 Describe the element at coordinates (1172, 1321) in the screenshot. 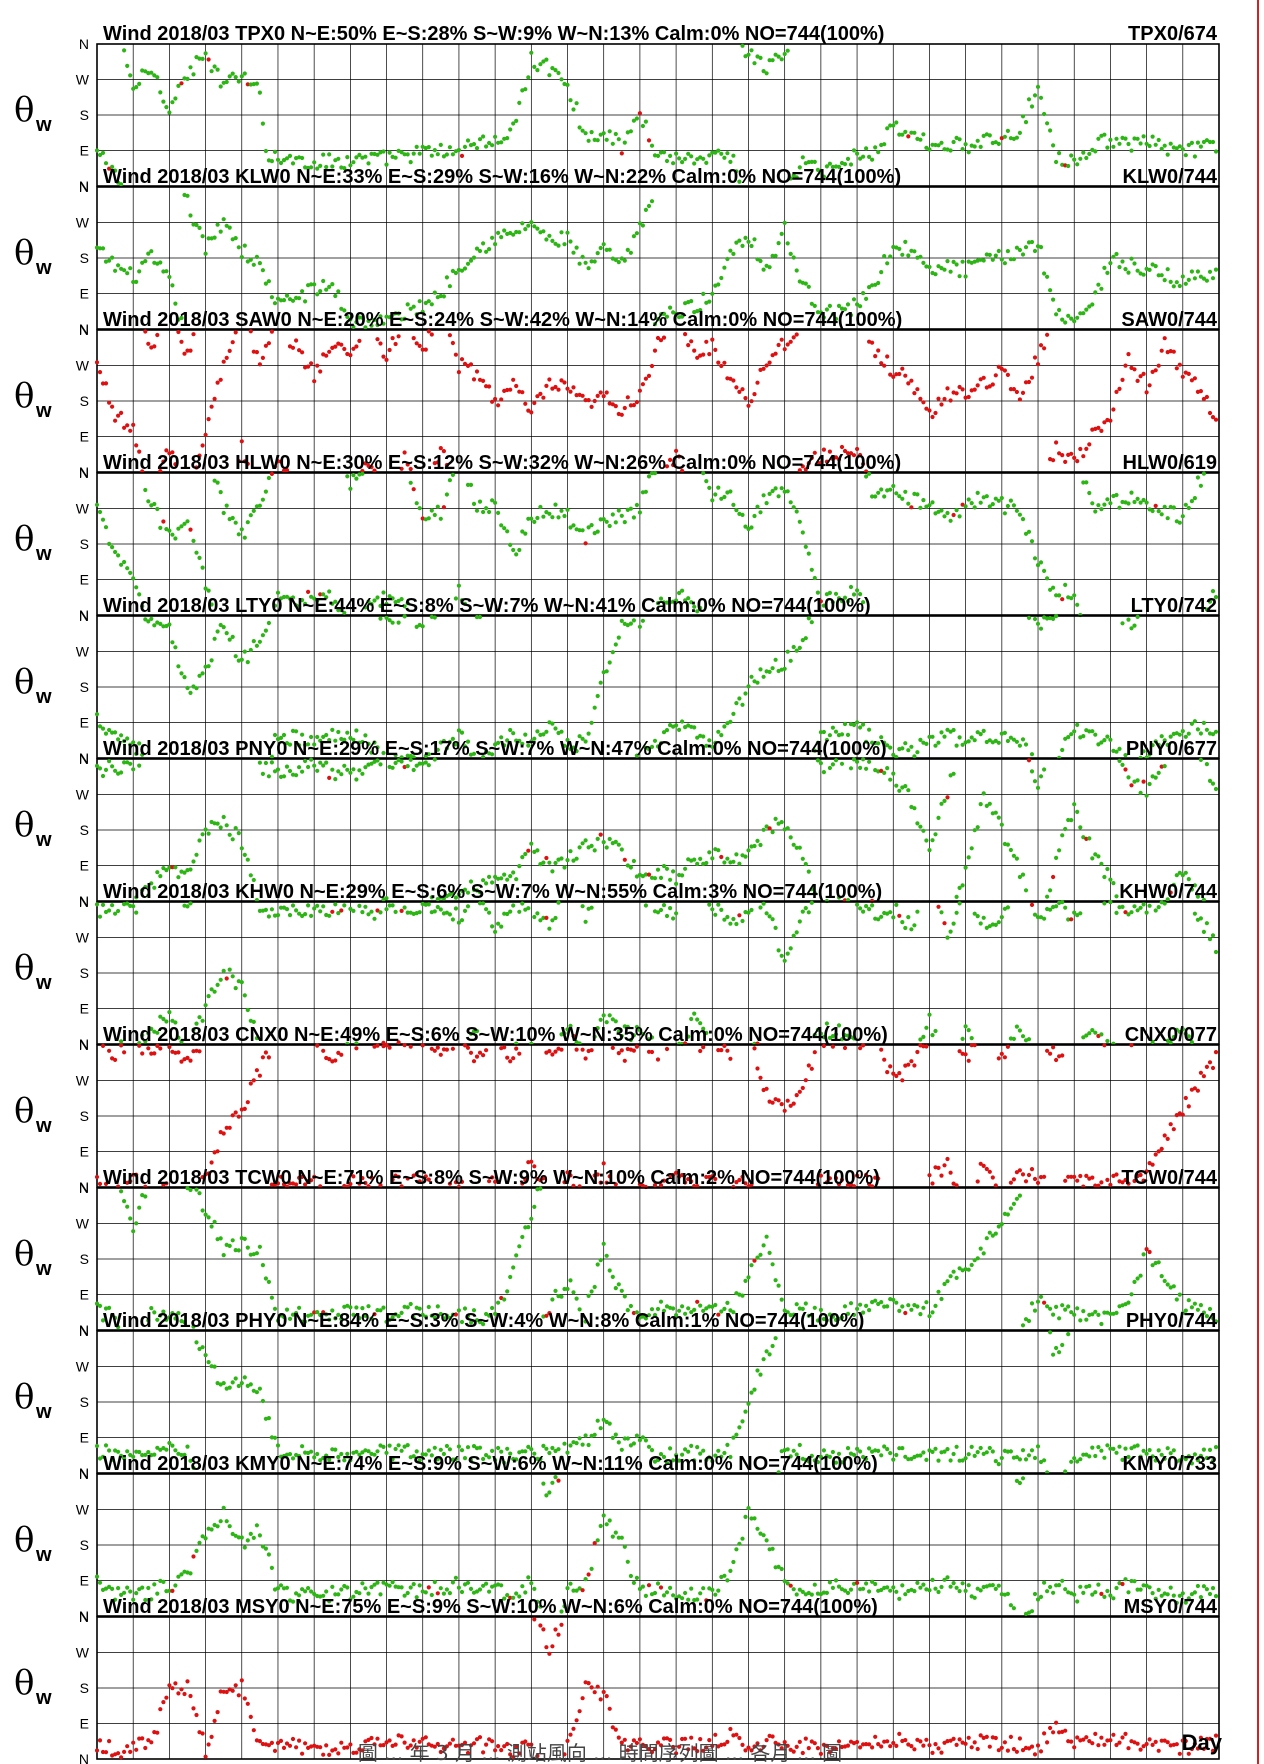

I see `panel-station-tag: PHY0/744` at that location.